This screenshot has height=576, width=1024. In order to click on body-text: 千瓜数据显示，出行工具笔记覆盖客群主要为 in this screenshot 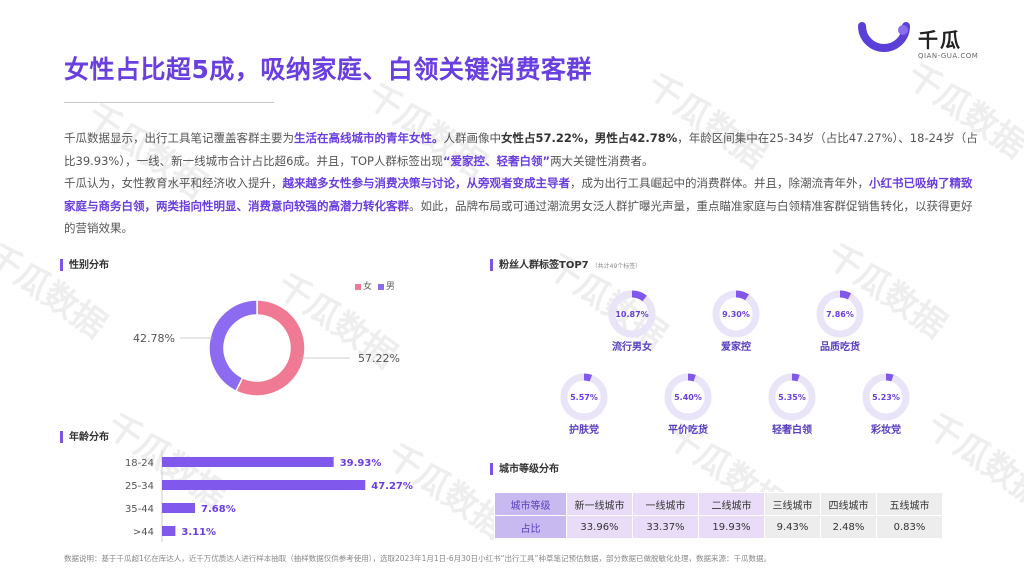, I will do `click(179, 138)`.